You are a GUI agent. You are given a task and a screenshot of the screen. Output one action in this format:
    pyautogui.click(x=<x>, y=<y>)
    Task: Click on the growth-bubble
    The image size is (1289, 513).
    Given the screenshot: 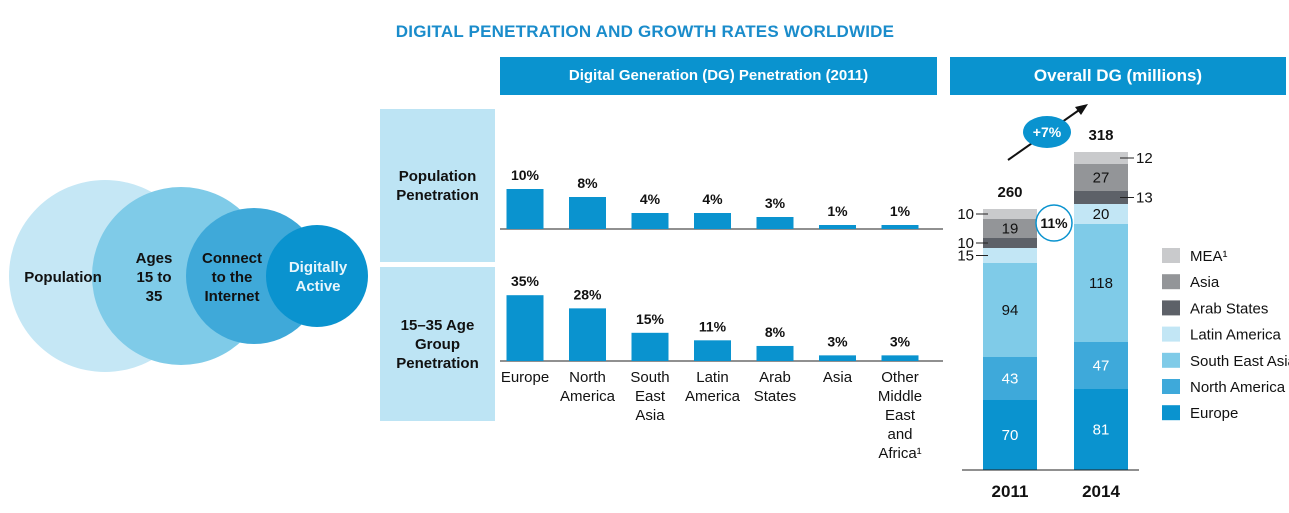 What is the action you would take?
    pyautogui.click(x=1047, y=132)
    